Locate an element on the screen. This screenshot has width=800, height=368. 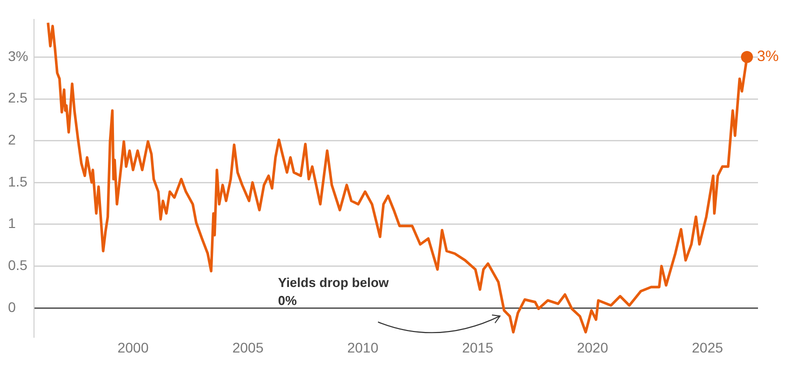
x-tick-label: 2005 is located at coordinates (248, 347).